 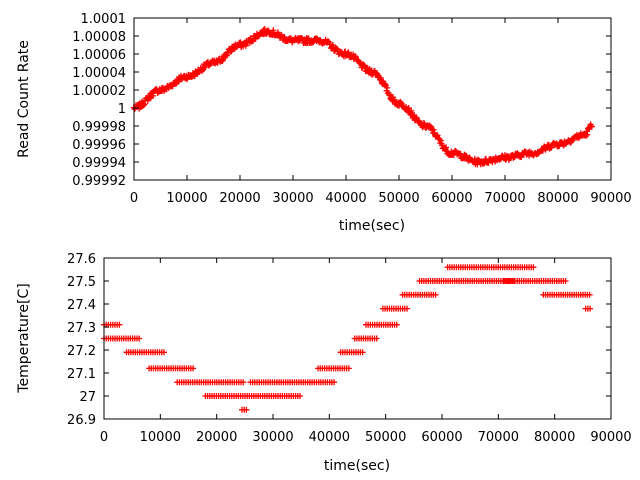 I want to click on bottom-y-tick-label: 27.1, so click(x=81, y=374).